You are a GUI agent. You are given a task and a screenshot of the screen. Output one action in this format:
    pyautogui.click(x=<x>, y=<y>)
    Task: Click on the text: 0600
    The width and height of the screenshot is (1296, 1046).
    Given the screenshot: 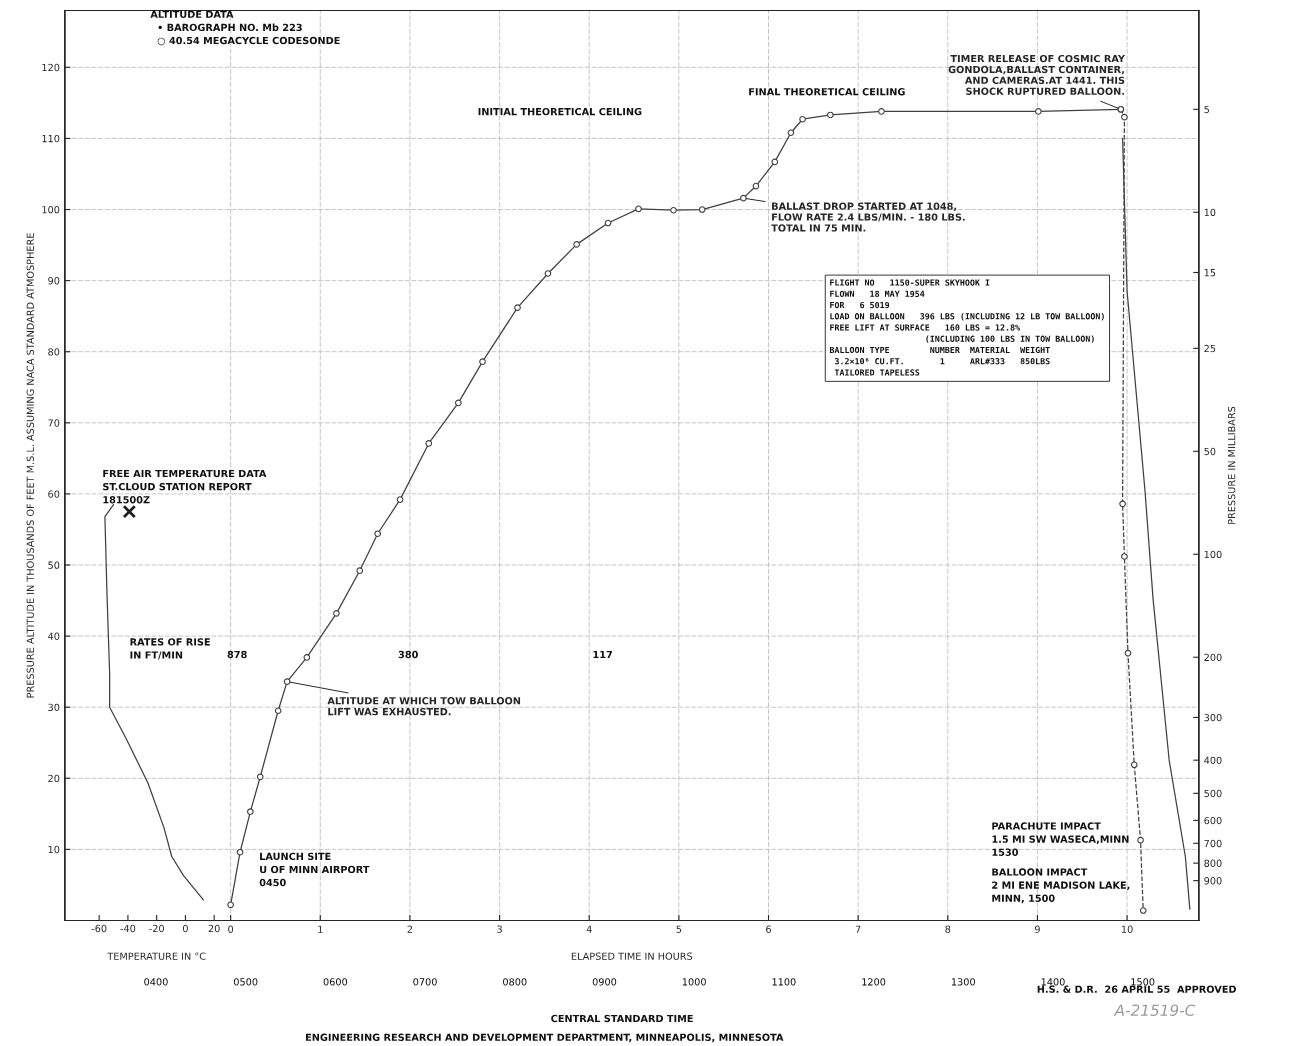 What is the action you would take?
    pyautogui.click(x=335, y=982)
    